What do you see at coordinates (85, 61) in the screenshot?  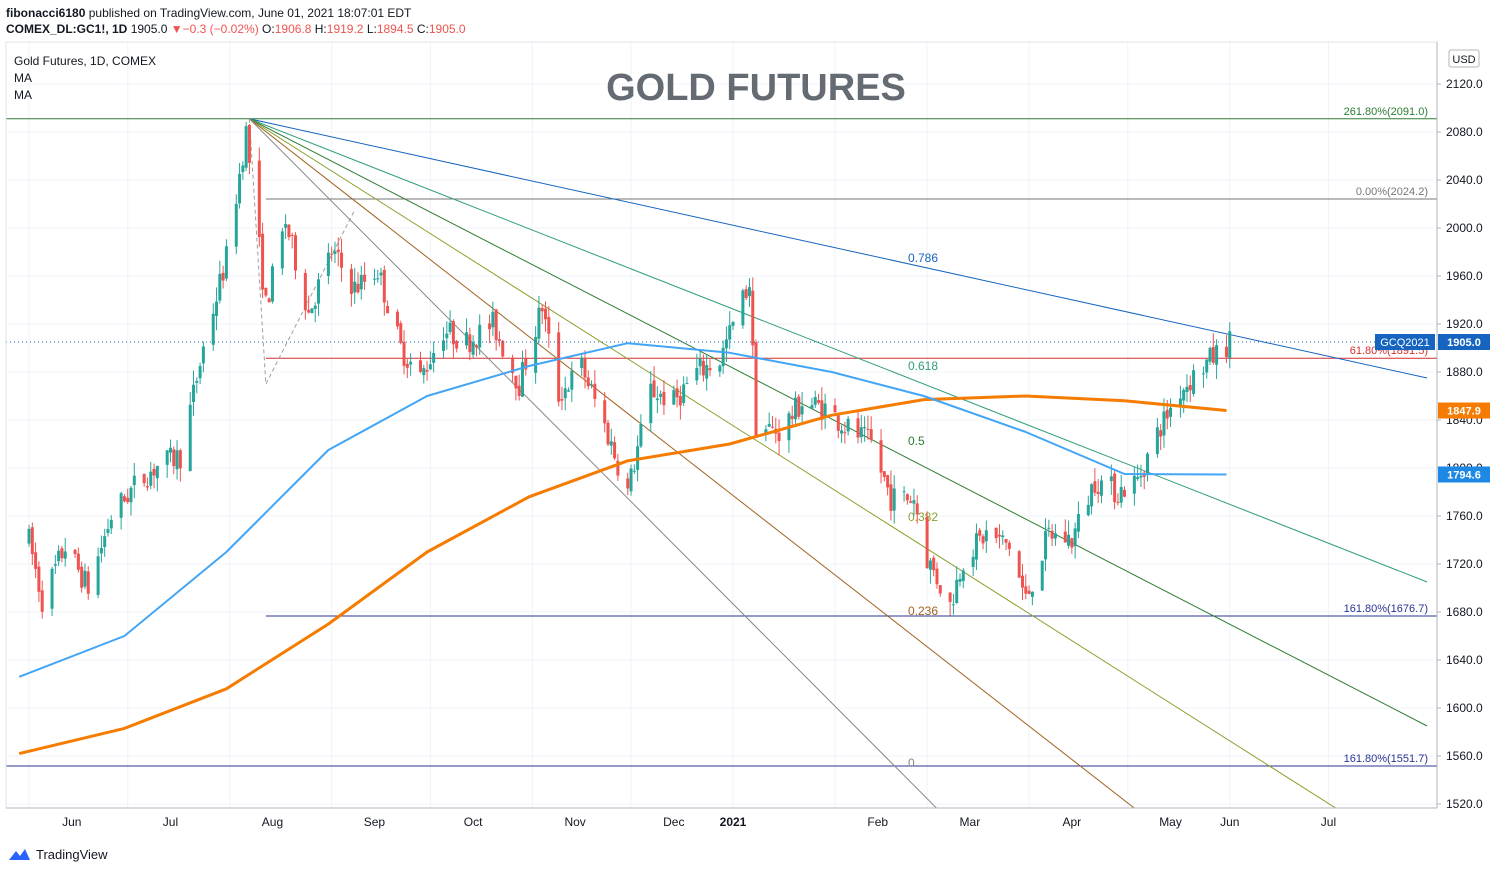 I see `series-title: Gold Futures, 1D, COMEX` at bounding box center [85, 61].